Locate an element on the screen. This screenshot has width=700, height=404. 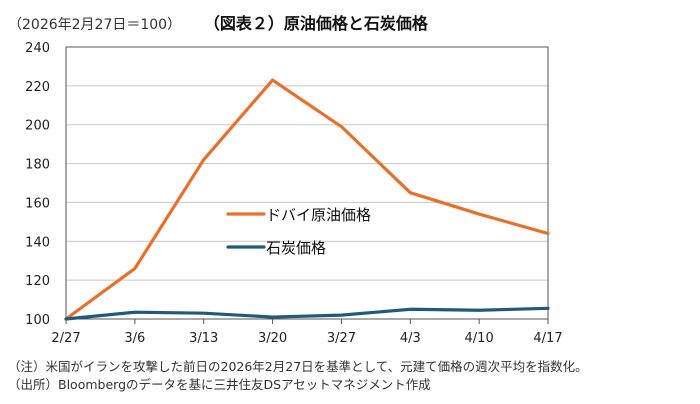
y-tick-label: 100 is located at coordinates (37, 320).